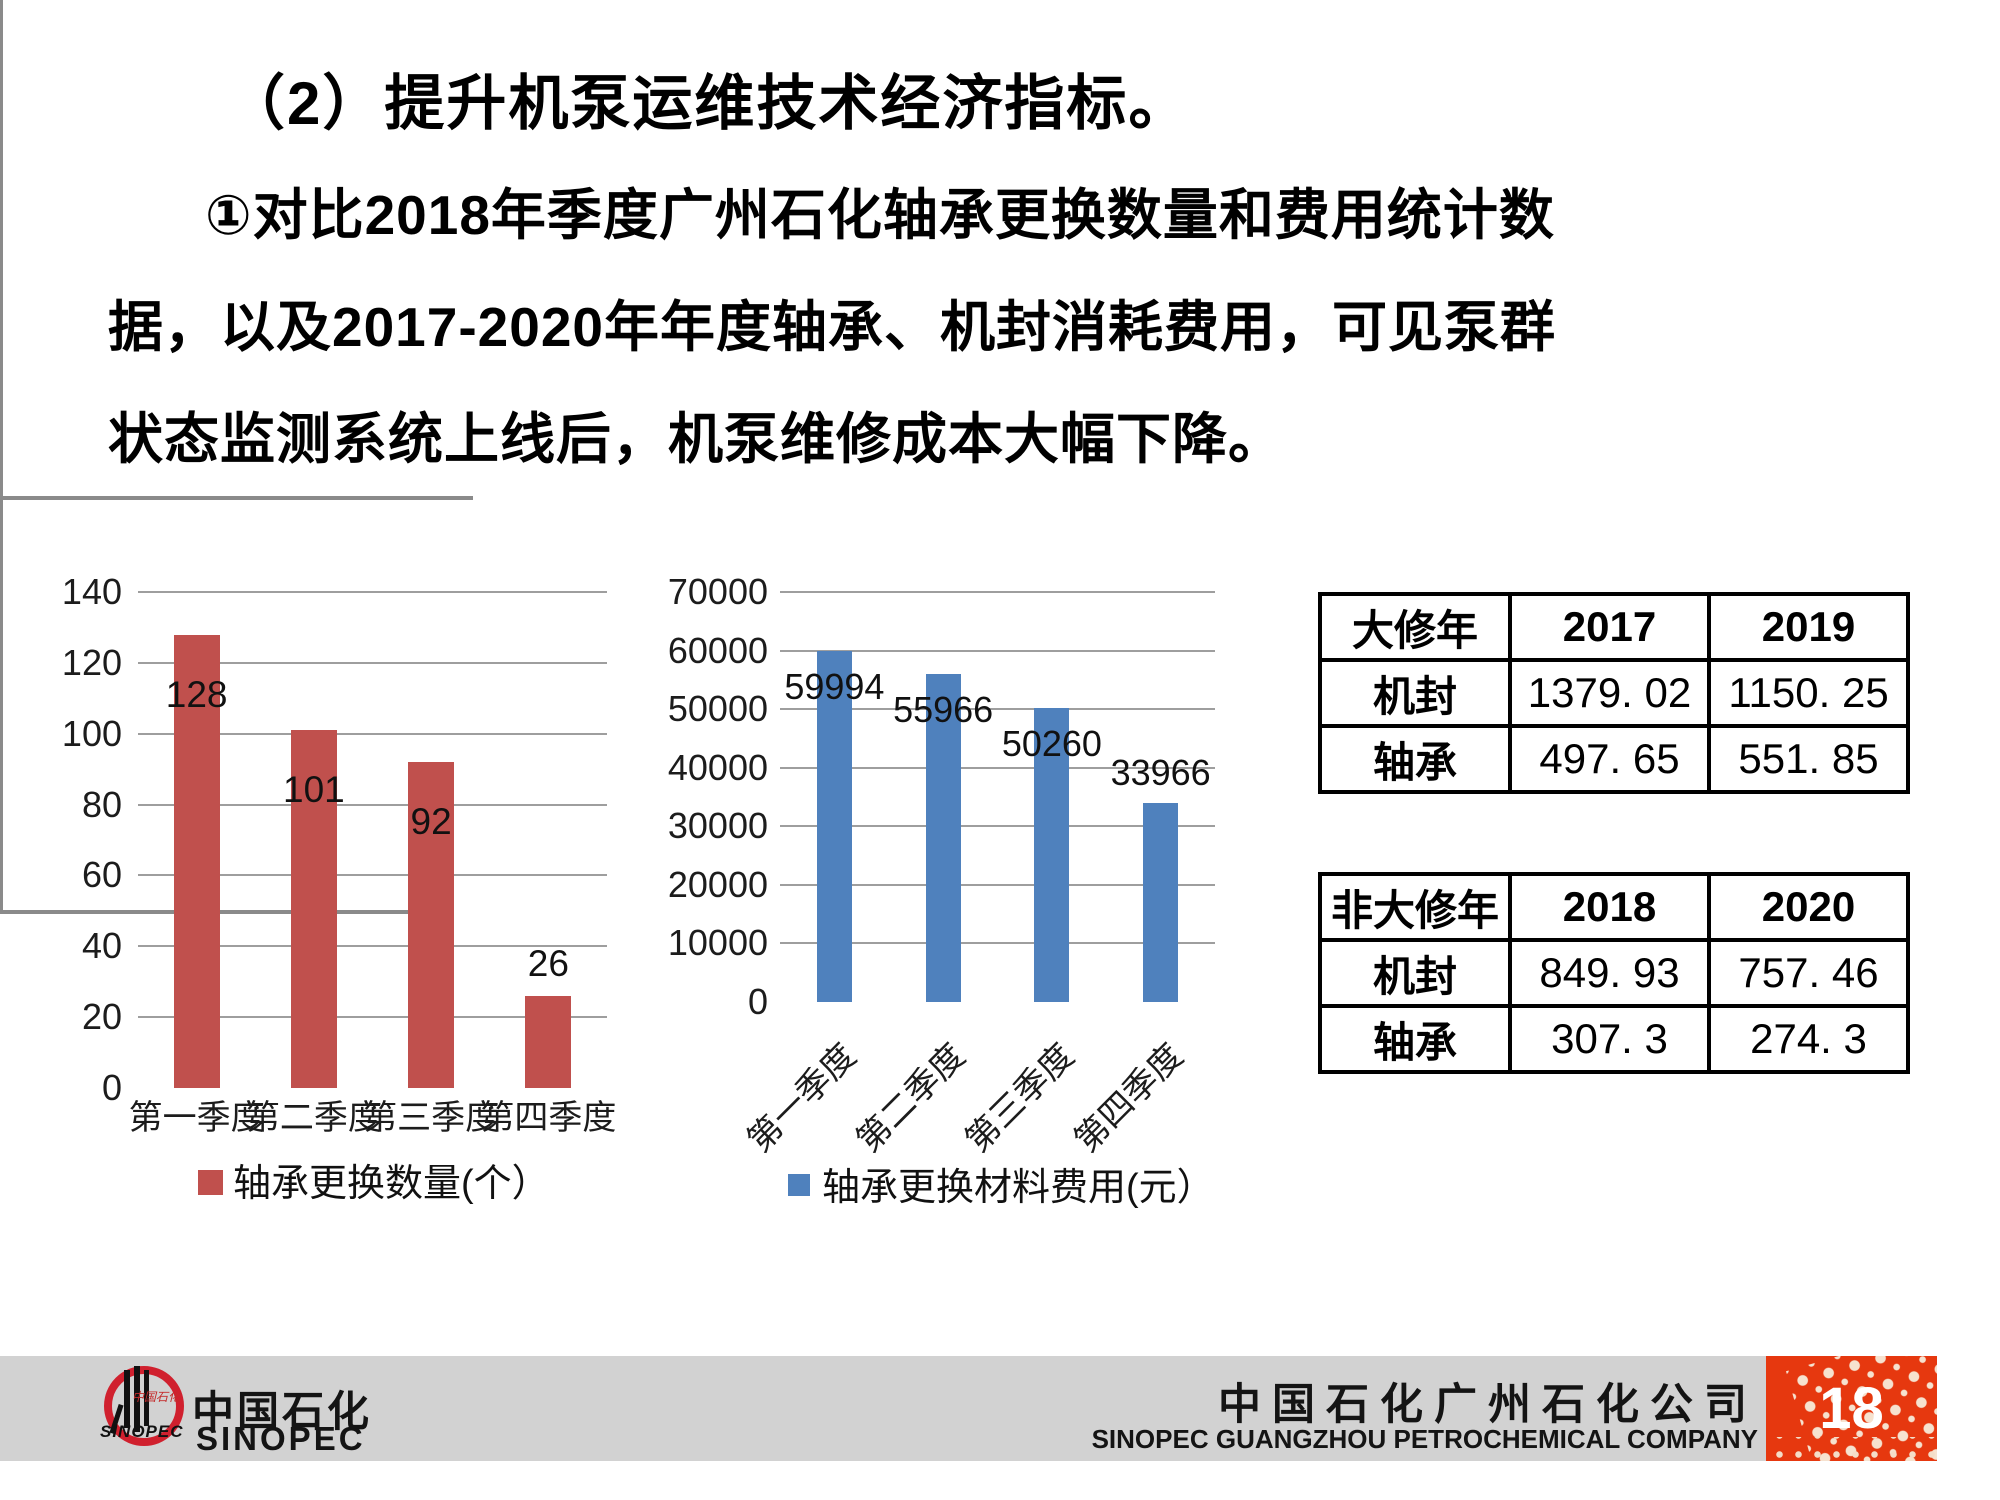 This screenshot has width=2000, height=1500. What do you see at coordinates (1609, 693) in the screenshot?
I see `table-value-cell: 1379. 02` at bounding box center [1609, 693].